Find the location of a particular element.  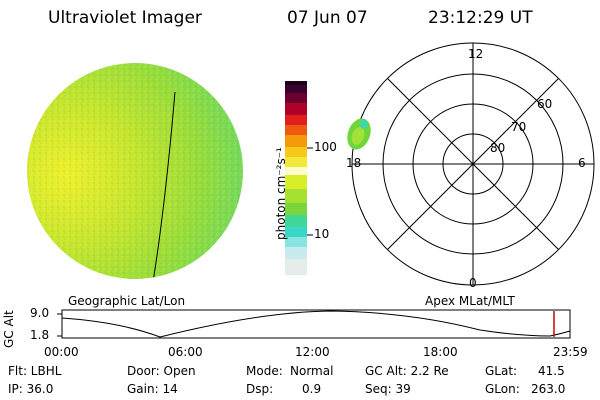

altitude-curve is located at coordinates (316, 324).